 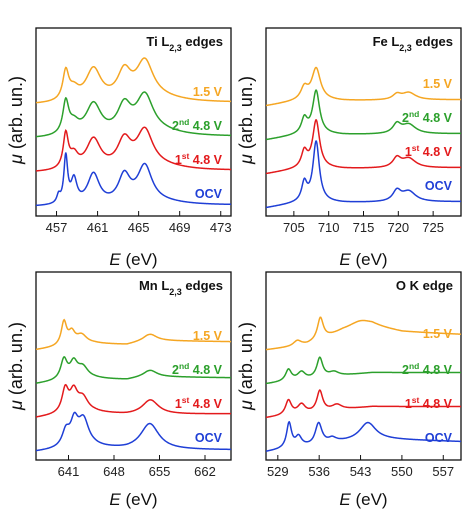 I want to click on x-tick-label: 648, so click(x=114, y=471).